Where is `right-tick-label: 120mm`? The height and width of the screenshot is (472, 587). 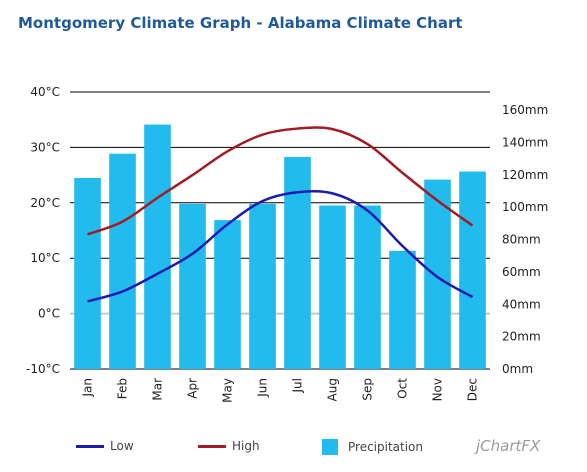
right-tick-label: 120mm is located at coordinates (525, 175).